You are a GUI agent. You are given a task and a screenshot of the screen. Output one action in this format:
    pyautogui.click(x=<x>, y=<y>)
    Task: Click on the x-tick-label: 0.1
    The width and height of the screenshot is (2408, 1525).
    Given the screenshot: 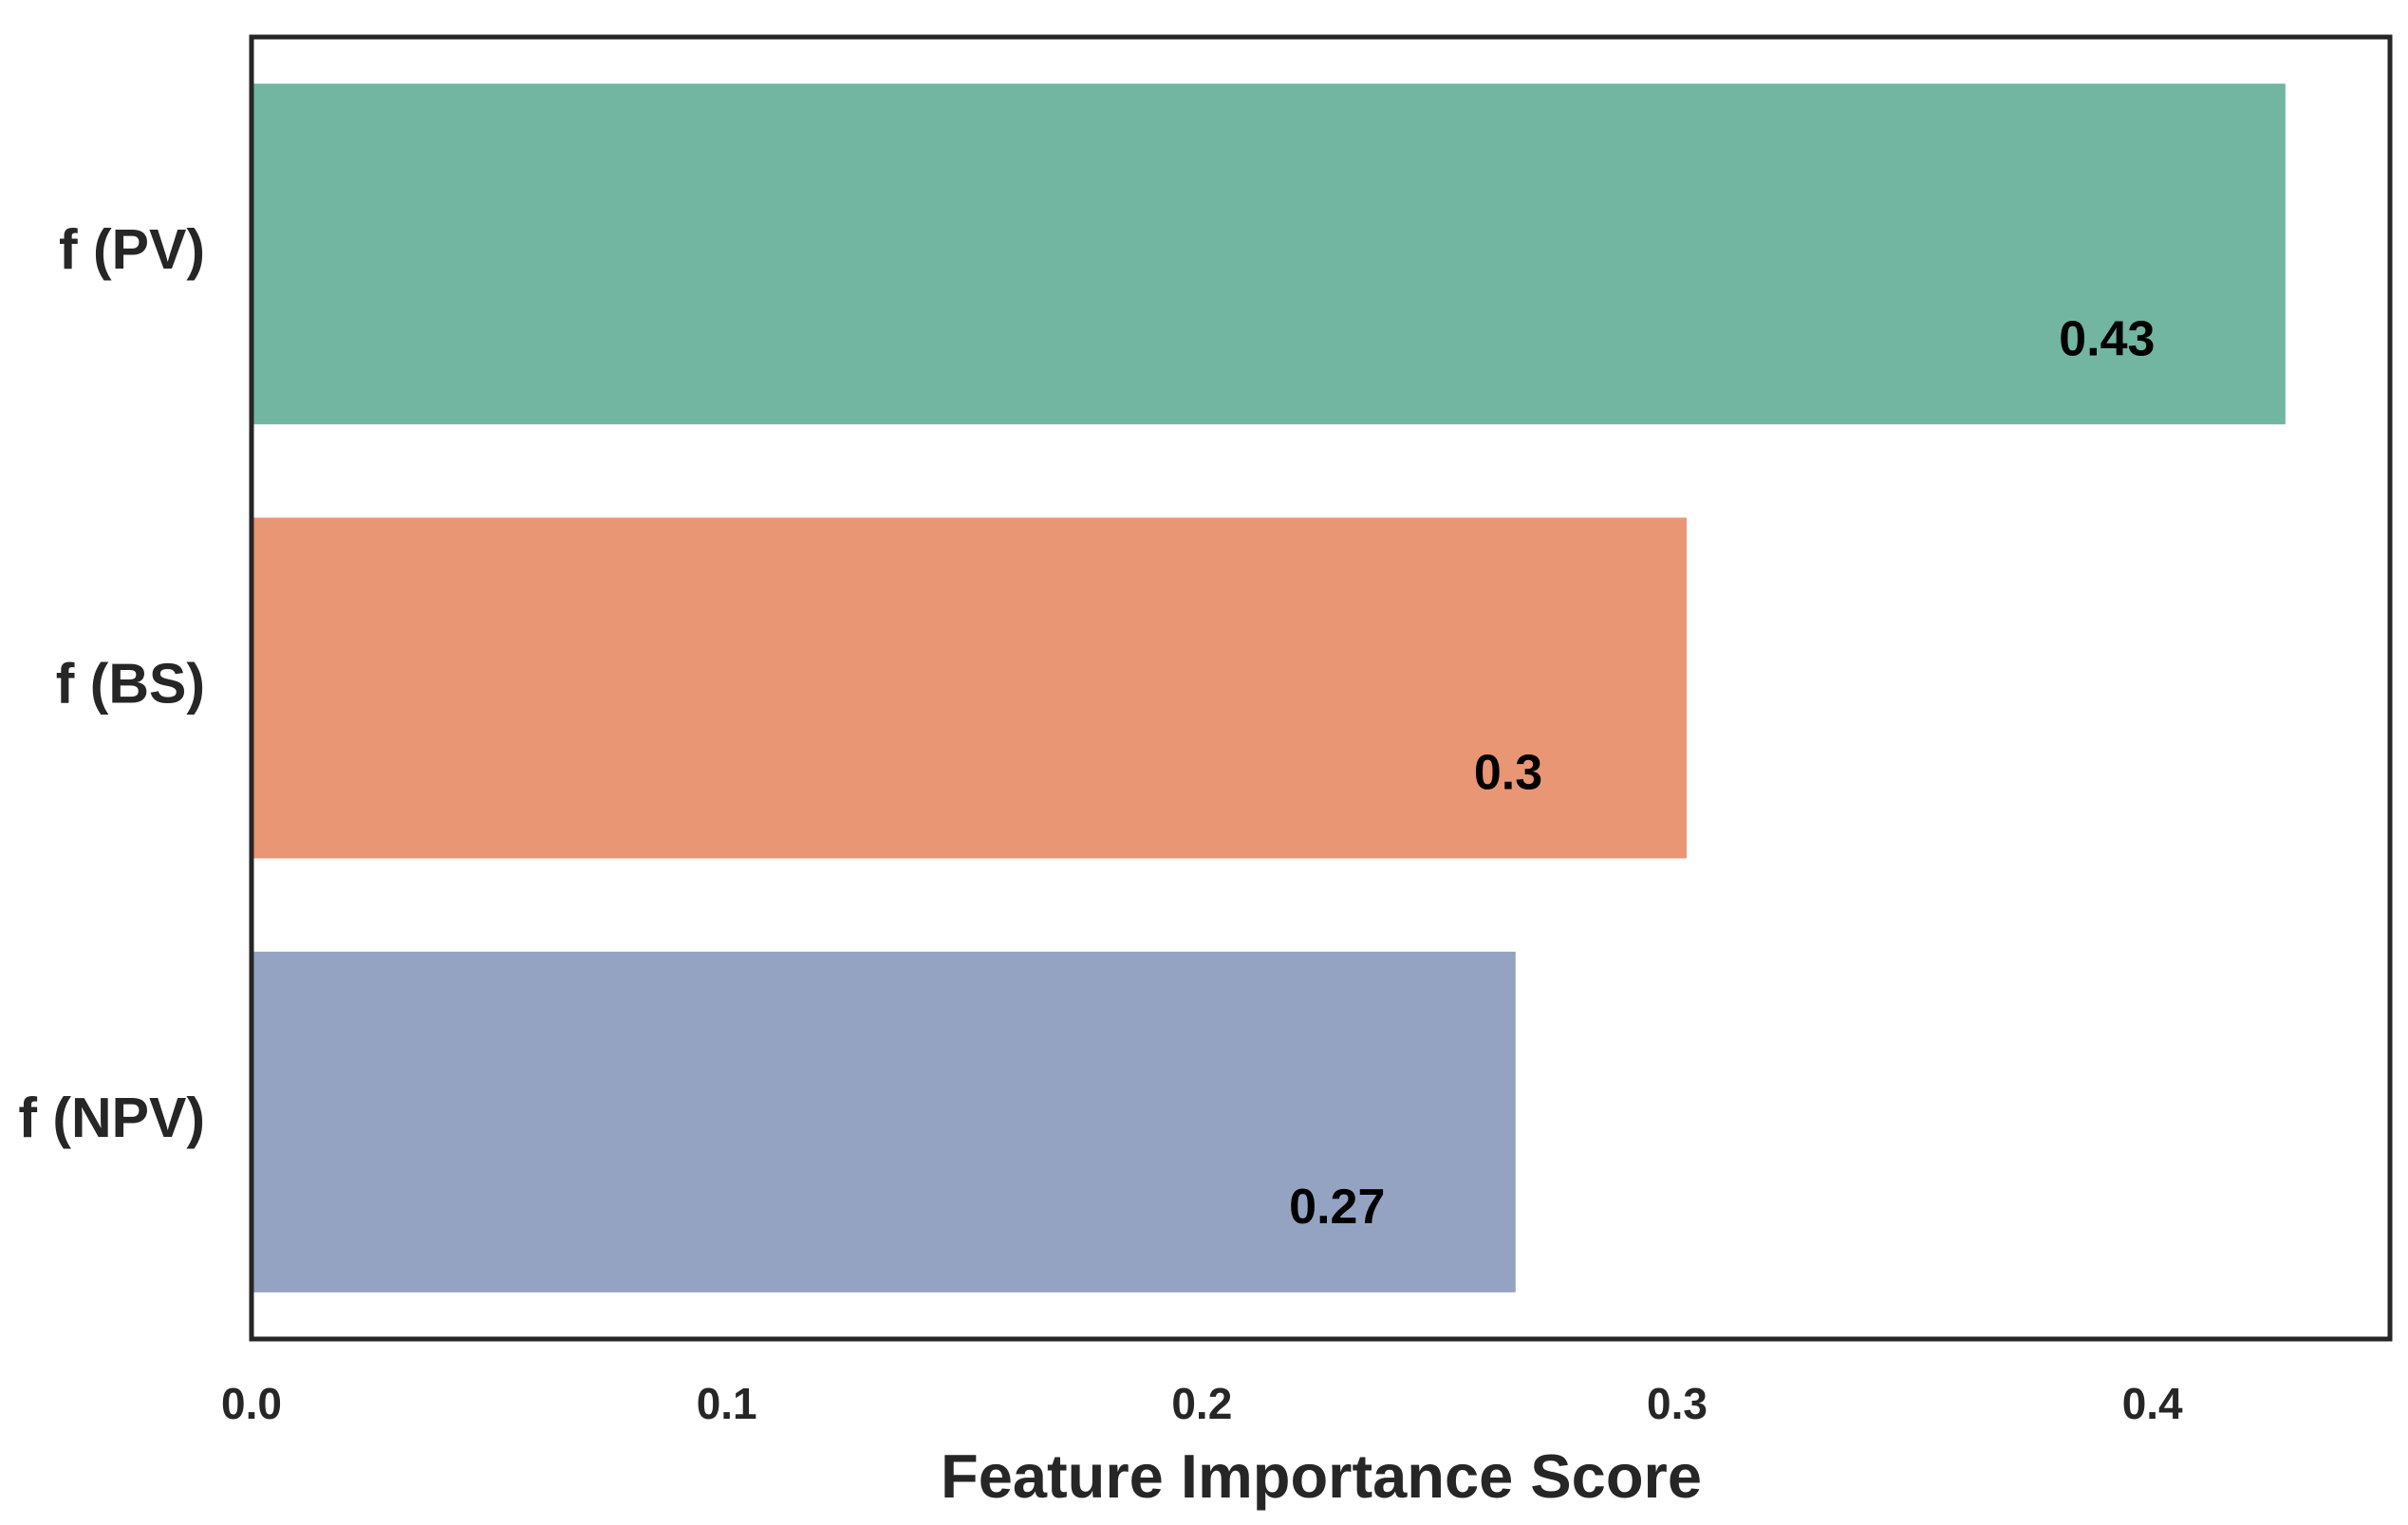 What is the action you would take?
    pyautogui.click(x=727, y=1403)
    